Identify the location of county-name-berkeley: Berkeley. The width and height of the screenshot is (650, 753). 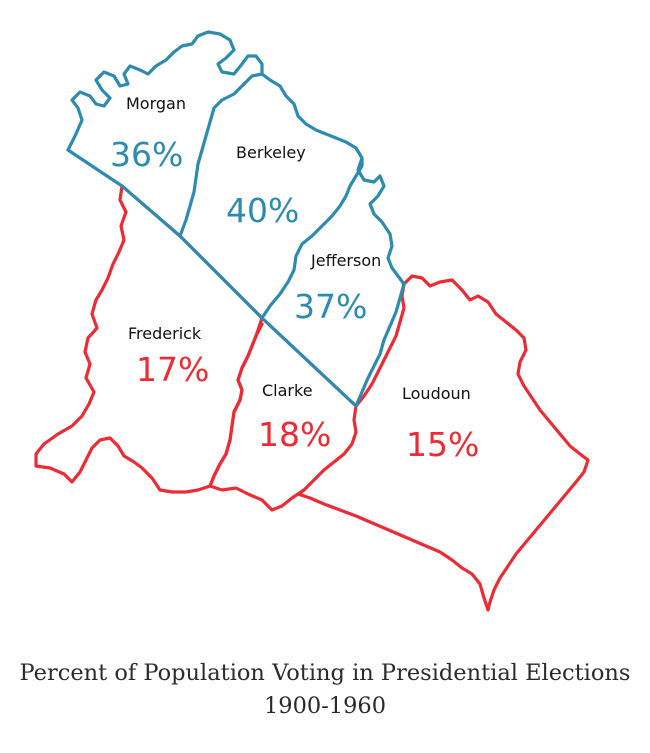
(271, 152).